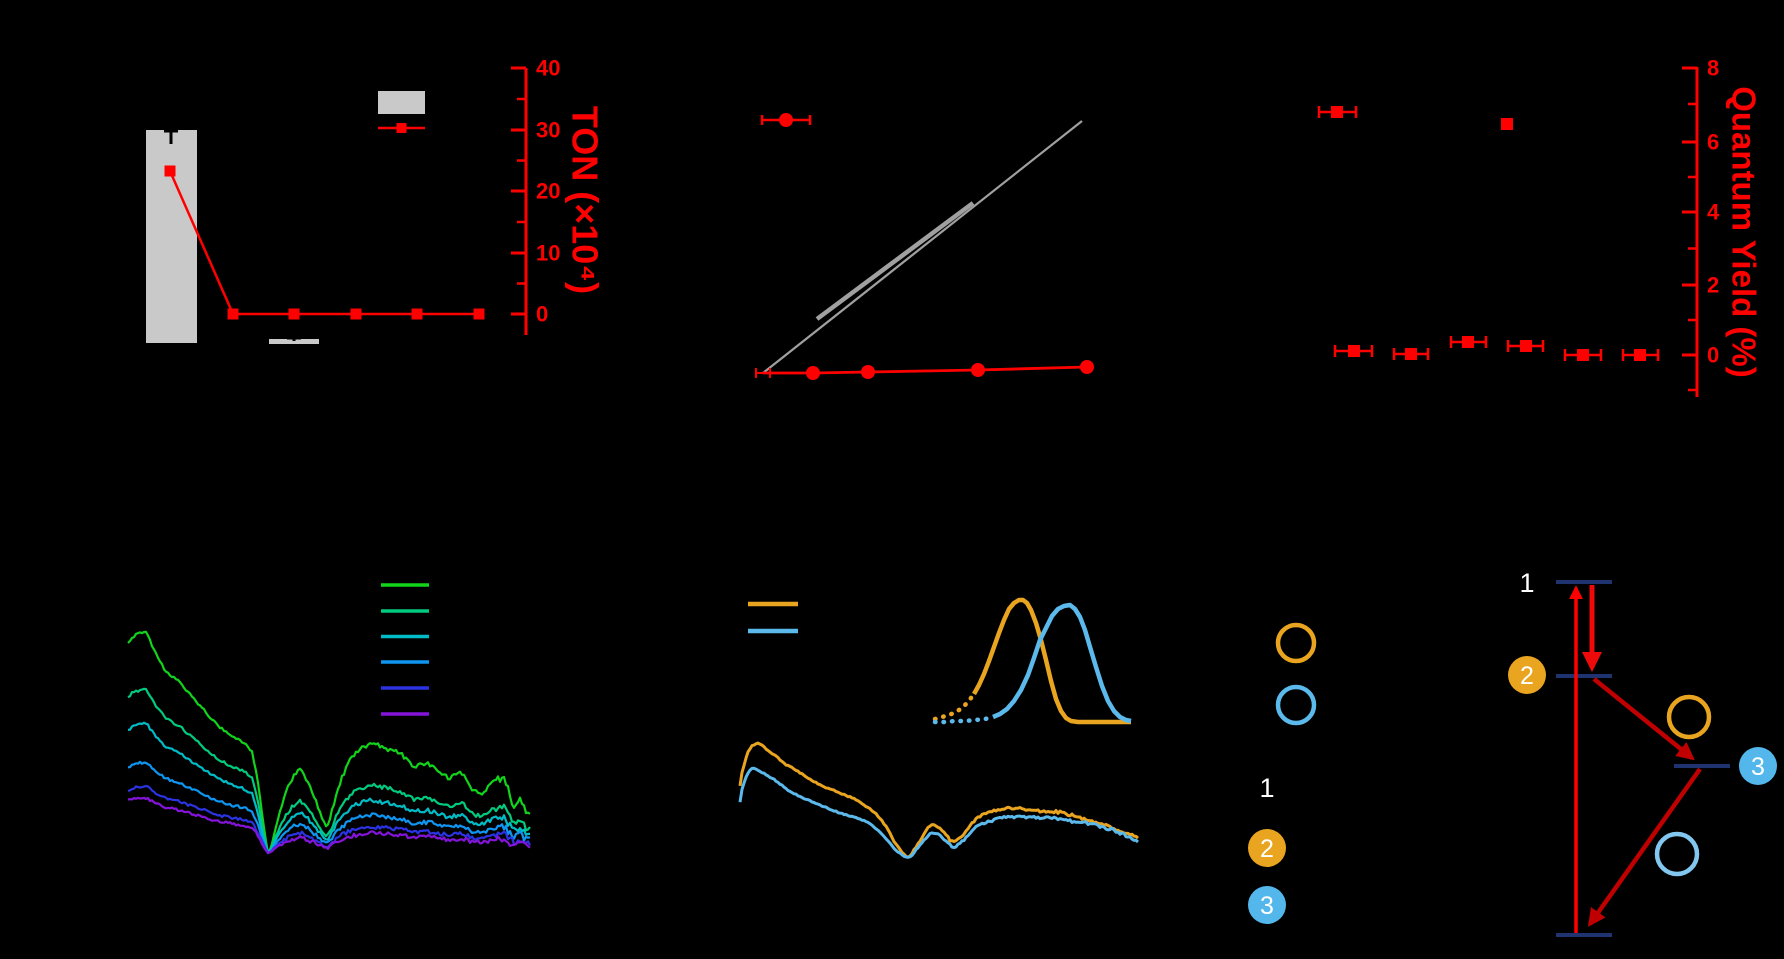  Describe the element at coordinates (1713, 142) in the screenshot. I see `tick-label: 6` at that location.